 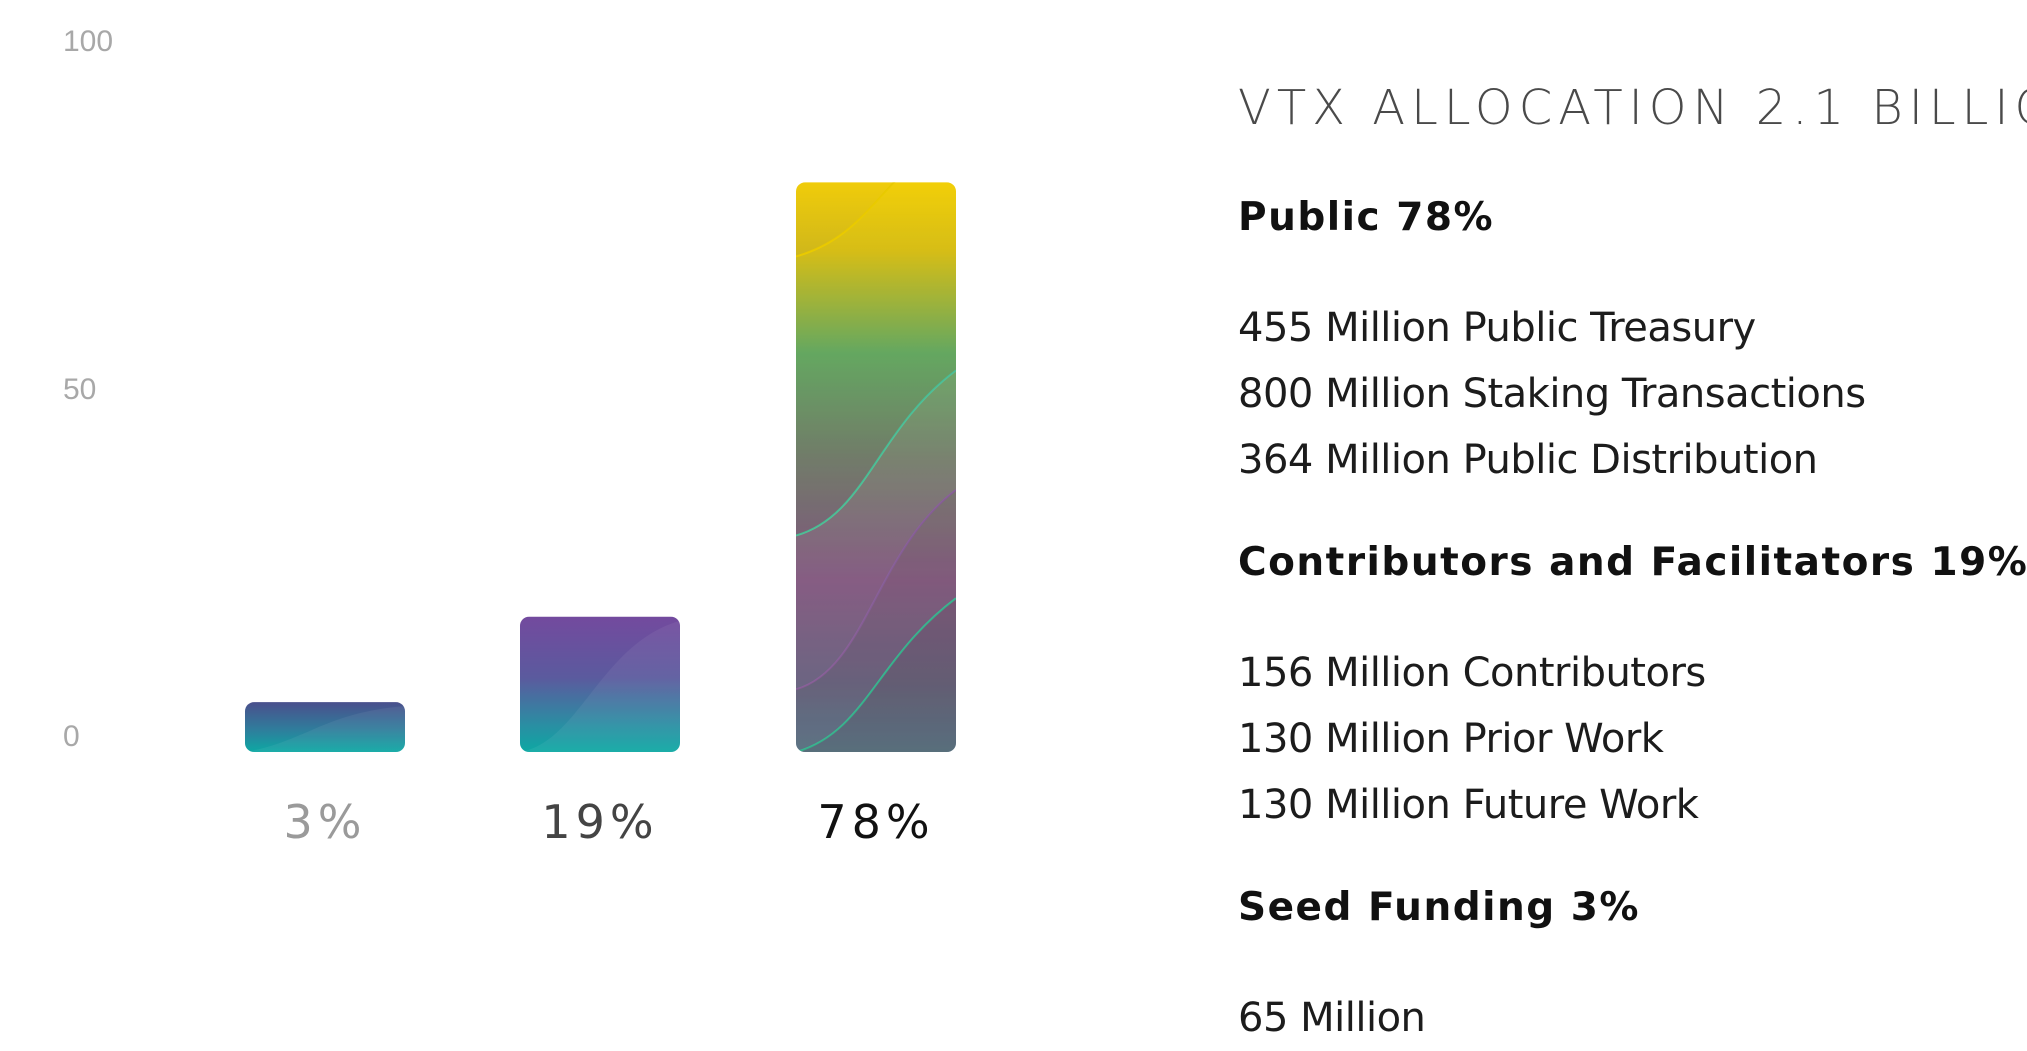 I want to click on list-item: 130 Million Future Work, so click(x=1468, y=805).